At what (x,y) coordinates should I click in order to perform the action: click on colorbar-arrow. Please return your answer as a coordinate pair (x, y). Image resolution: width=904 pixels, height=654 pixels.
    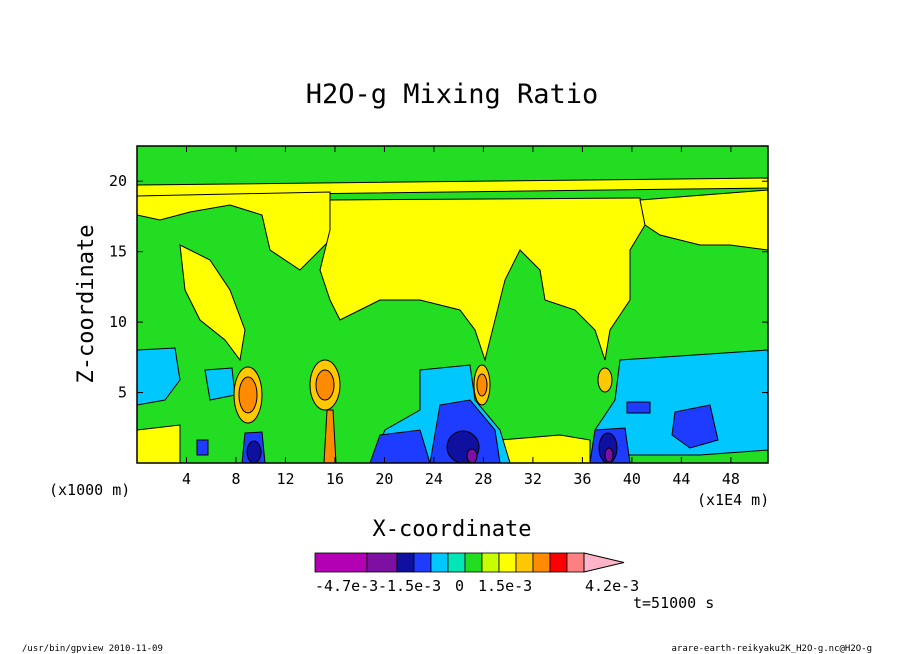
    Looking at the image, I should click on (604, 562).